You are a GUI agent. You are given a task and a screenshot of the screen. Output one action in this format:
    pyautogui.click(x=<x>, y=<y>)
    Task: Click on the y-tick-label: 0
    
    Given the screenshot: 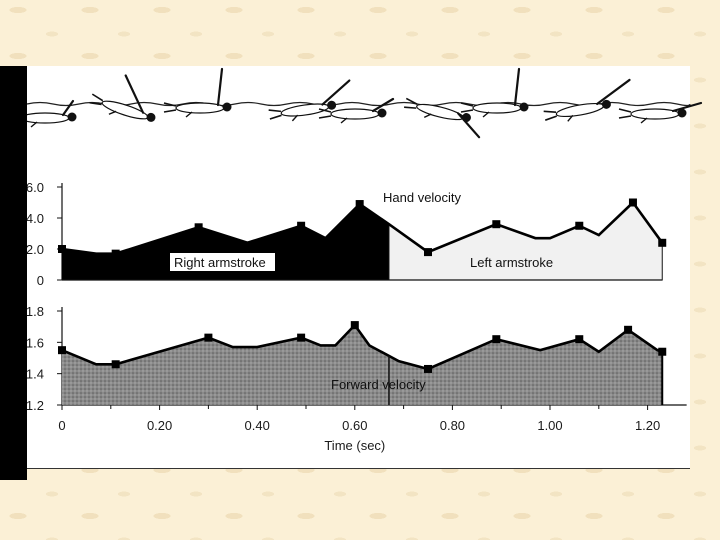 What is the action you would take?
    pyautogui.click(x=40, y=280)
    